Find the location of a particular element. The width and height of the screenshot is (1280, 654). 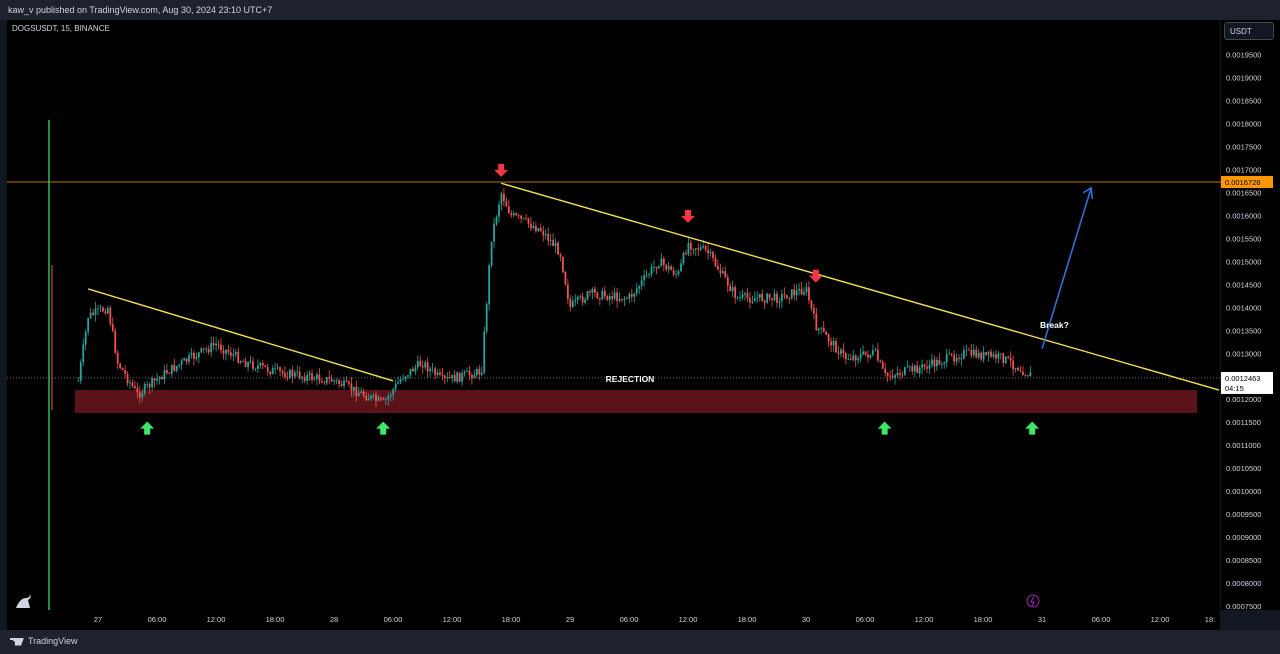

symbol-legend: DOGSUSDT, 15, BINANCE is located at coordinates (61, 28).